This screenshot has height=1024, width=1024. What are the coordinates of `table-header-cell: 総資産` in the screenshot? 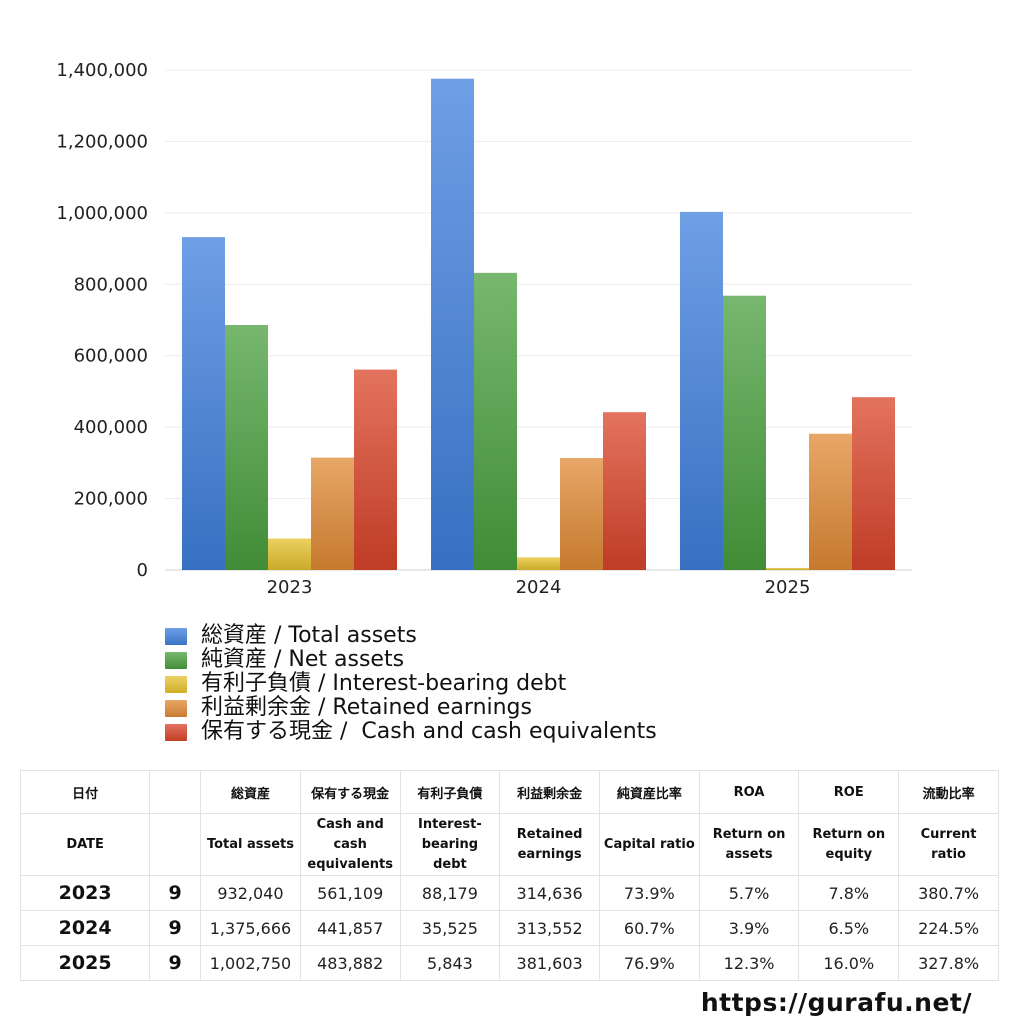 It's located at (250, 792).